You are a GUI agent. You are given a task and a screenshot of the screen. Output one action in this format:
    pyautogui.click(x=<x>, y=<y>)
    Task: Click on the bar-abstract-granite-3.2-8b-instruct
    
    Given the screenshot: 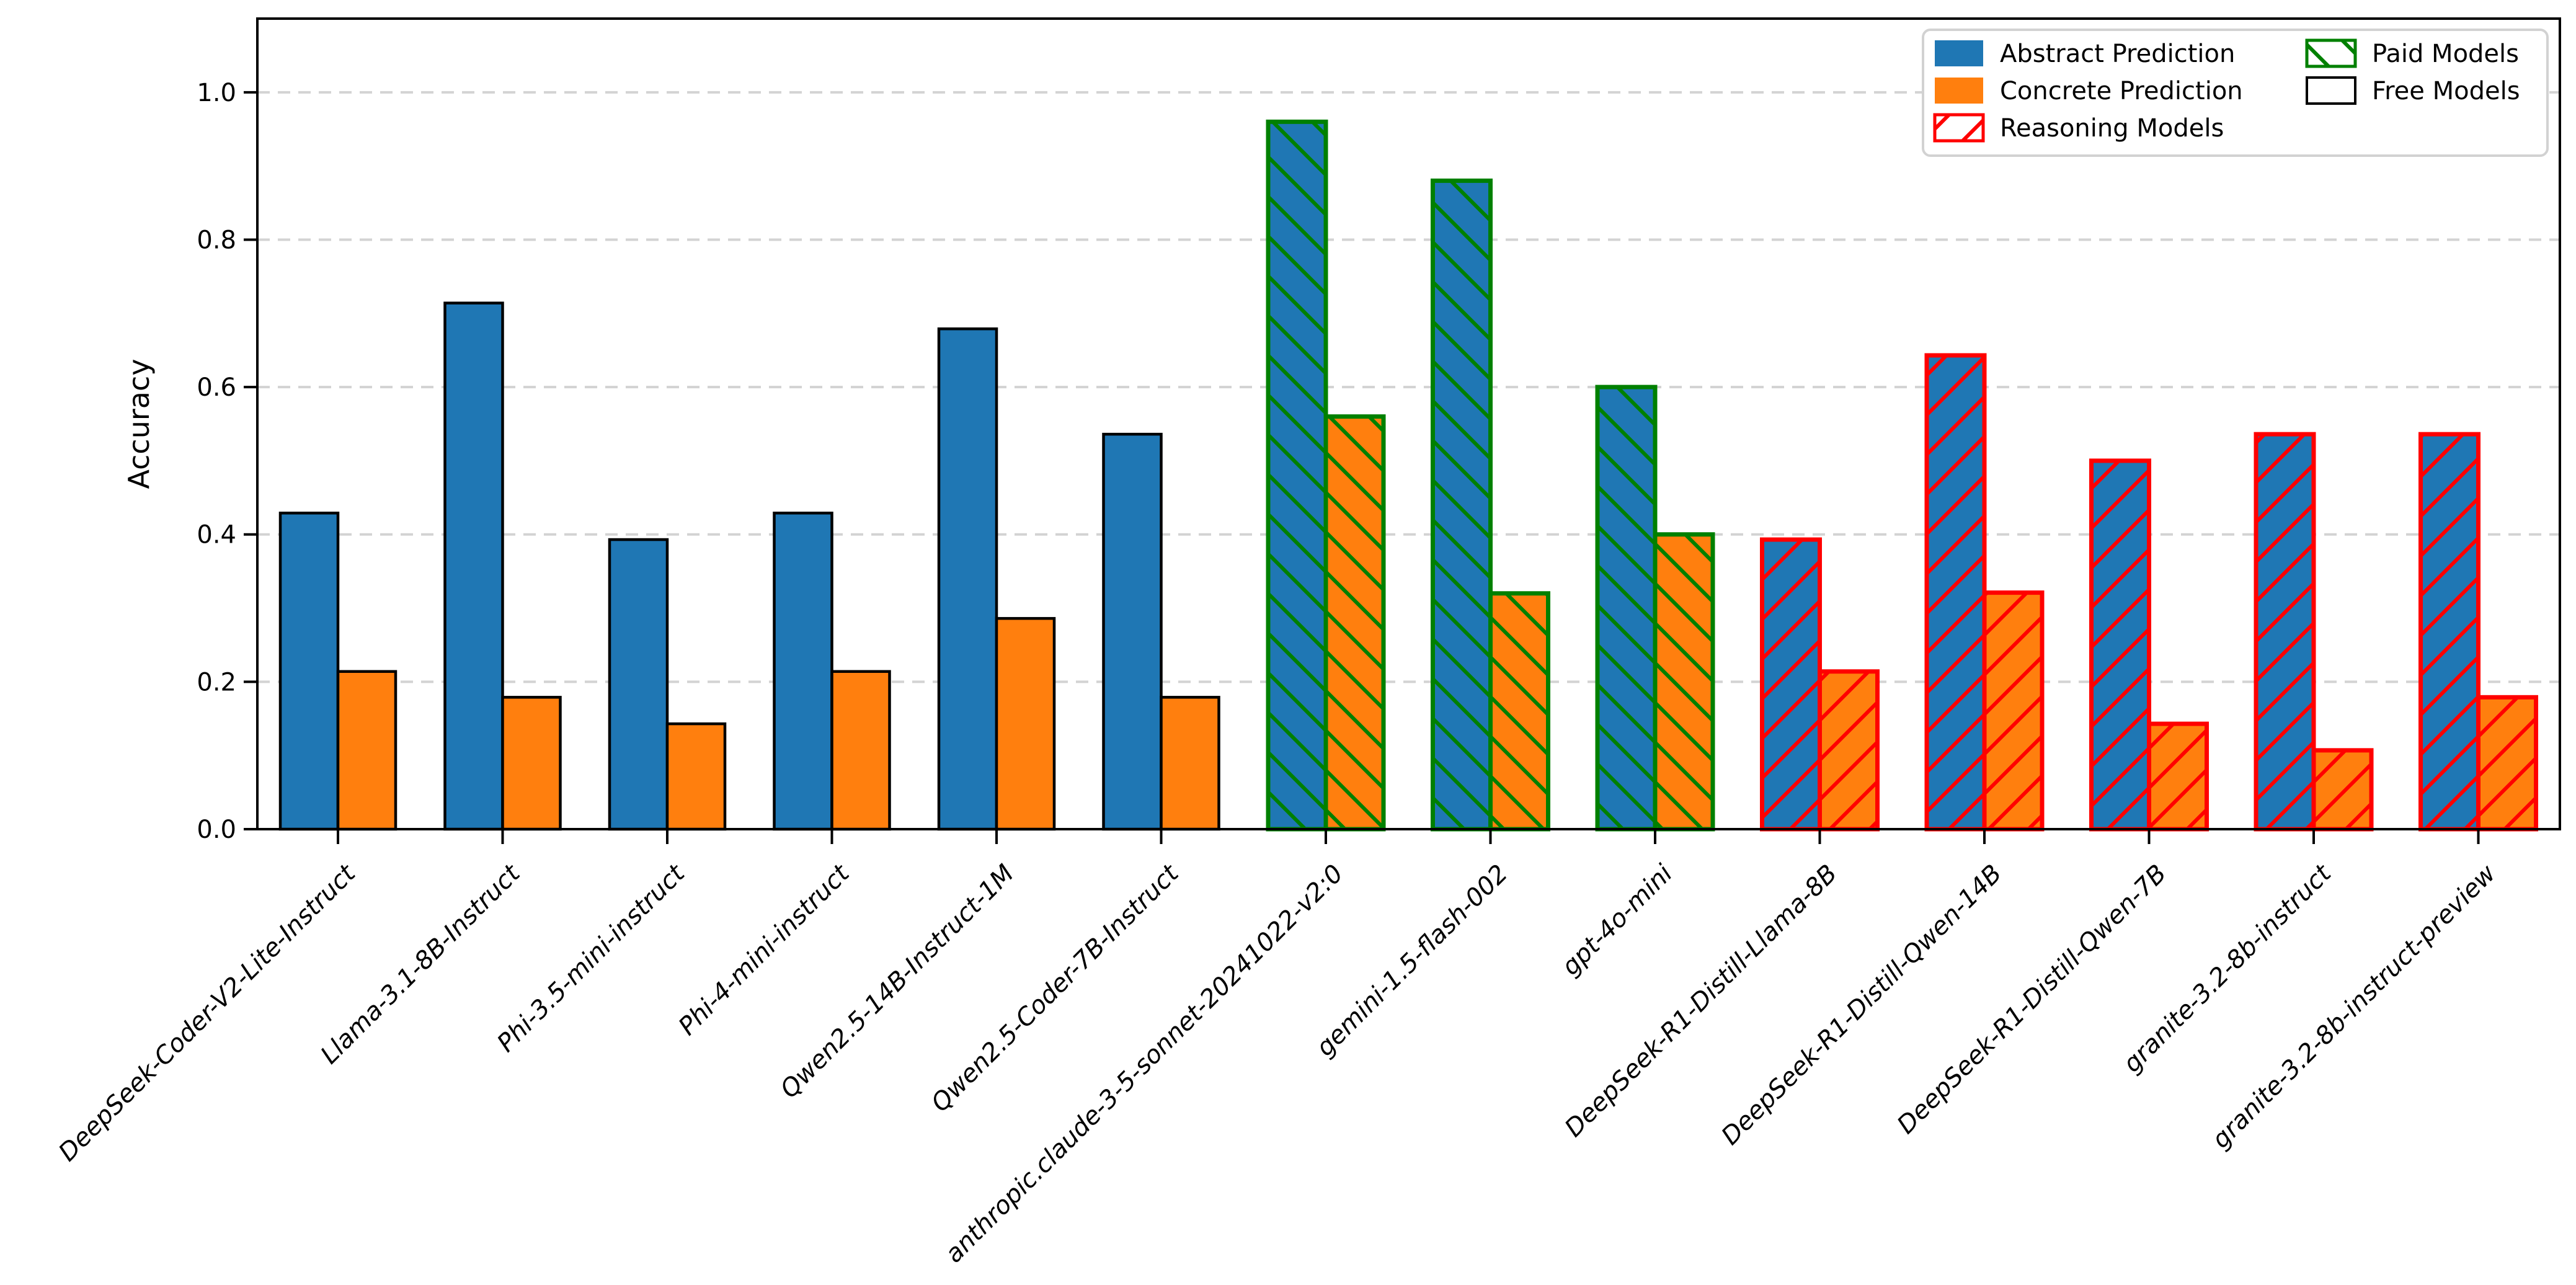 What is the action you would take?
    pyautogui.click(x=2285, y=632)
    